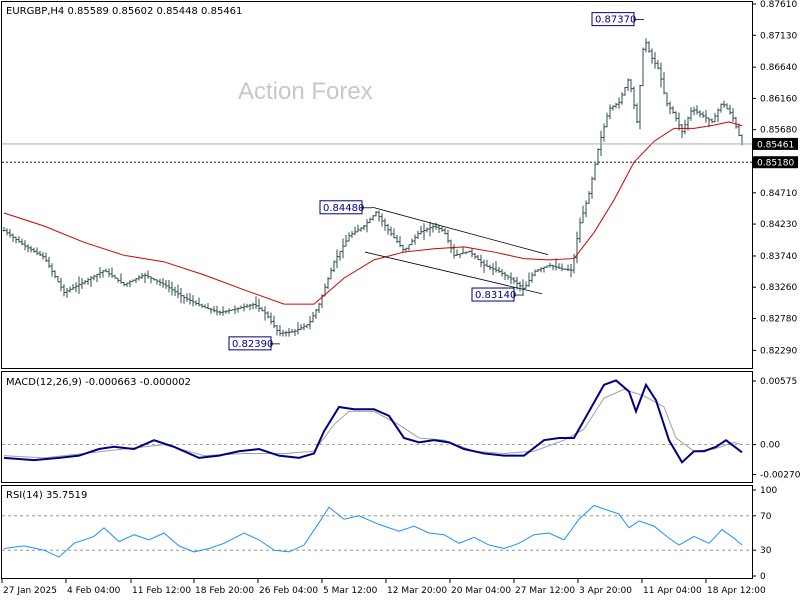  I want to click on macd-tick-label: -0.002702, so click(780, 475).